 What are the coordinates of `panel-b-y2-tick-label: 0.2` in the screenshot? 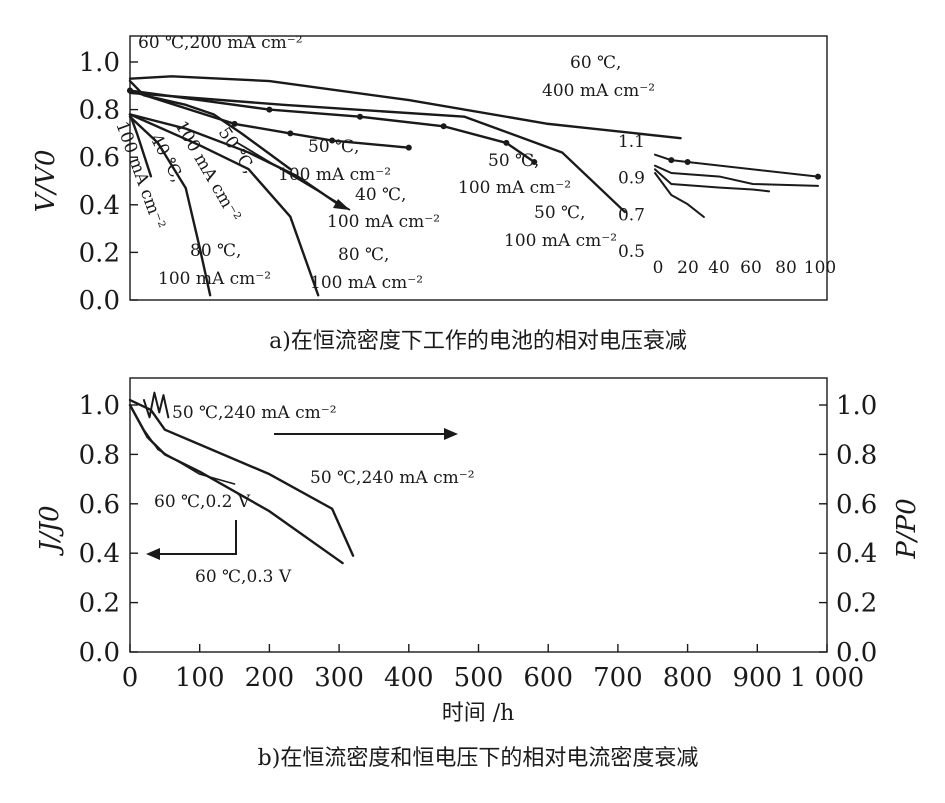 It's located at (856, 604).